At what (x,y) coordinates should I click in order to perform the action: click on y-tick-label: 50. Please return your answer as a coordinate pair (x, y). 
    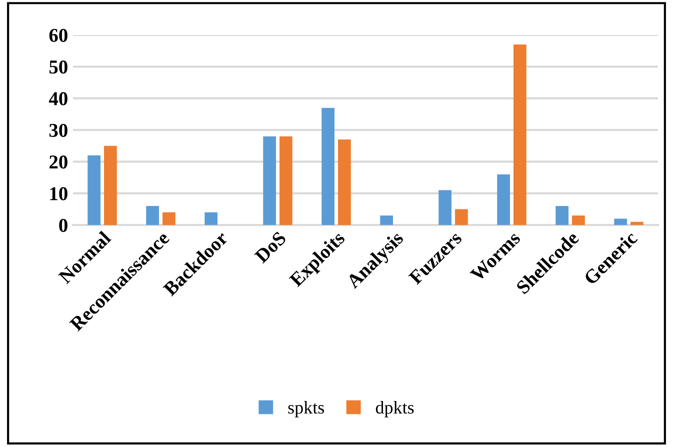
    Looking at the image, I should click on (58, 67).